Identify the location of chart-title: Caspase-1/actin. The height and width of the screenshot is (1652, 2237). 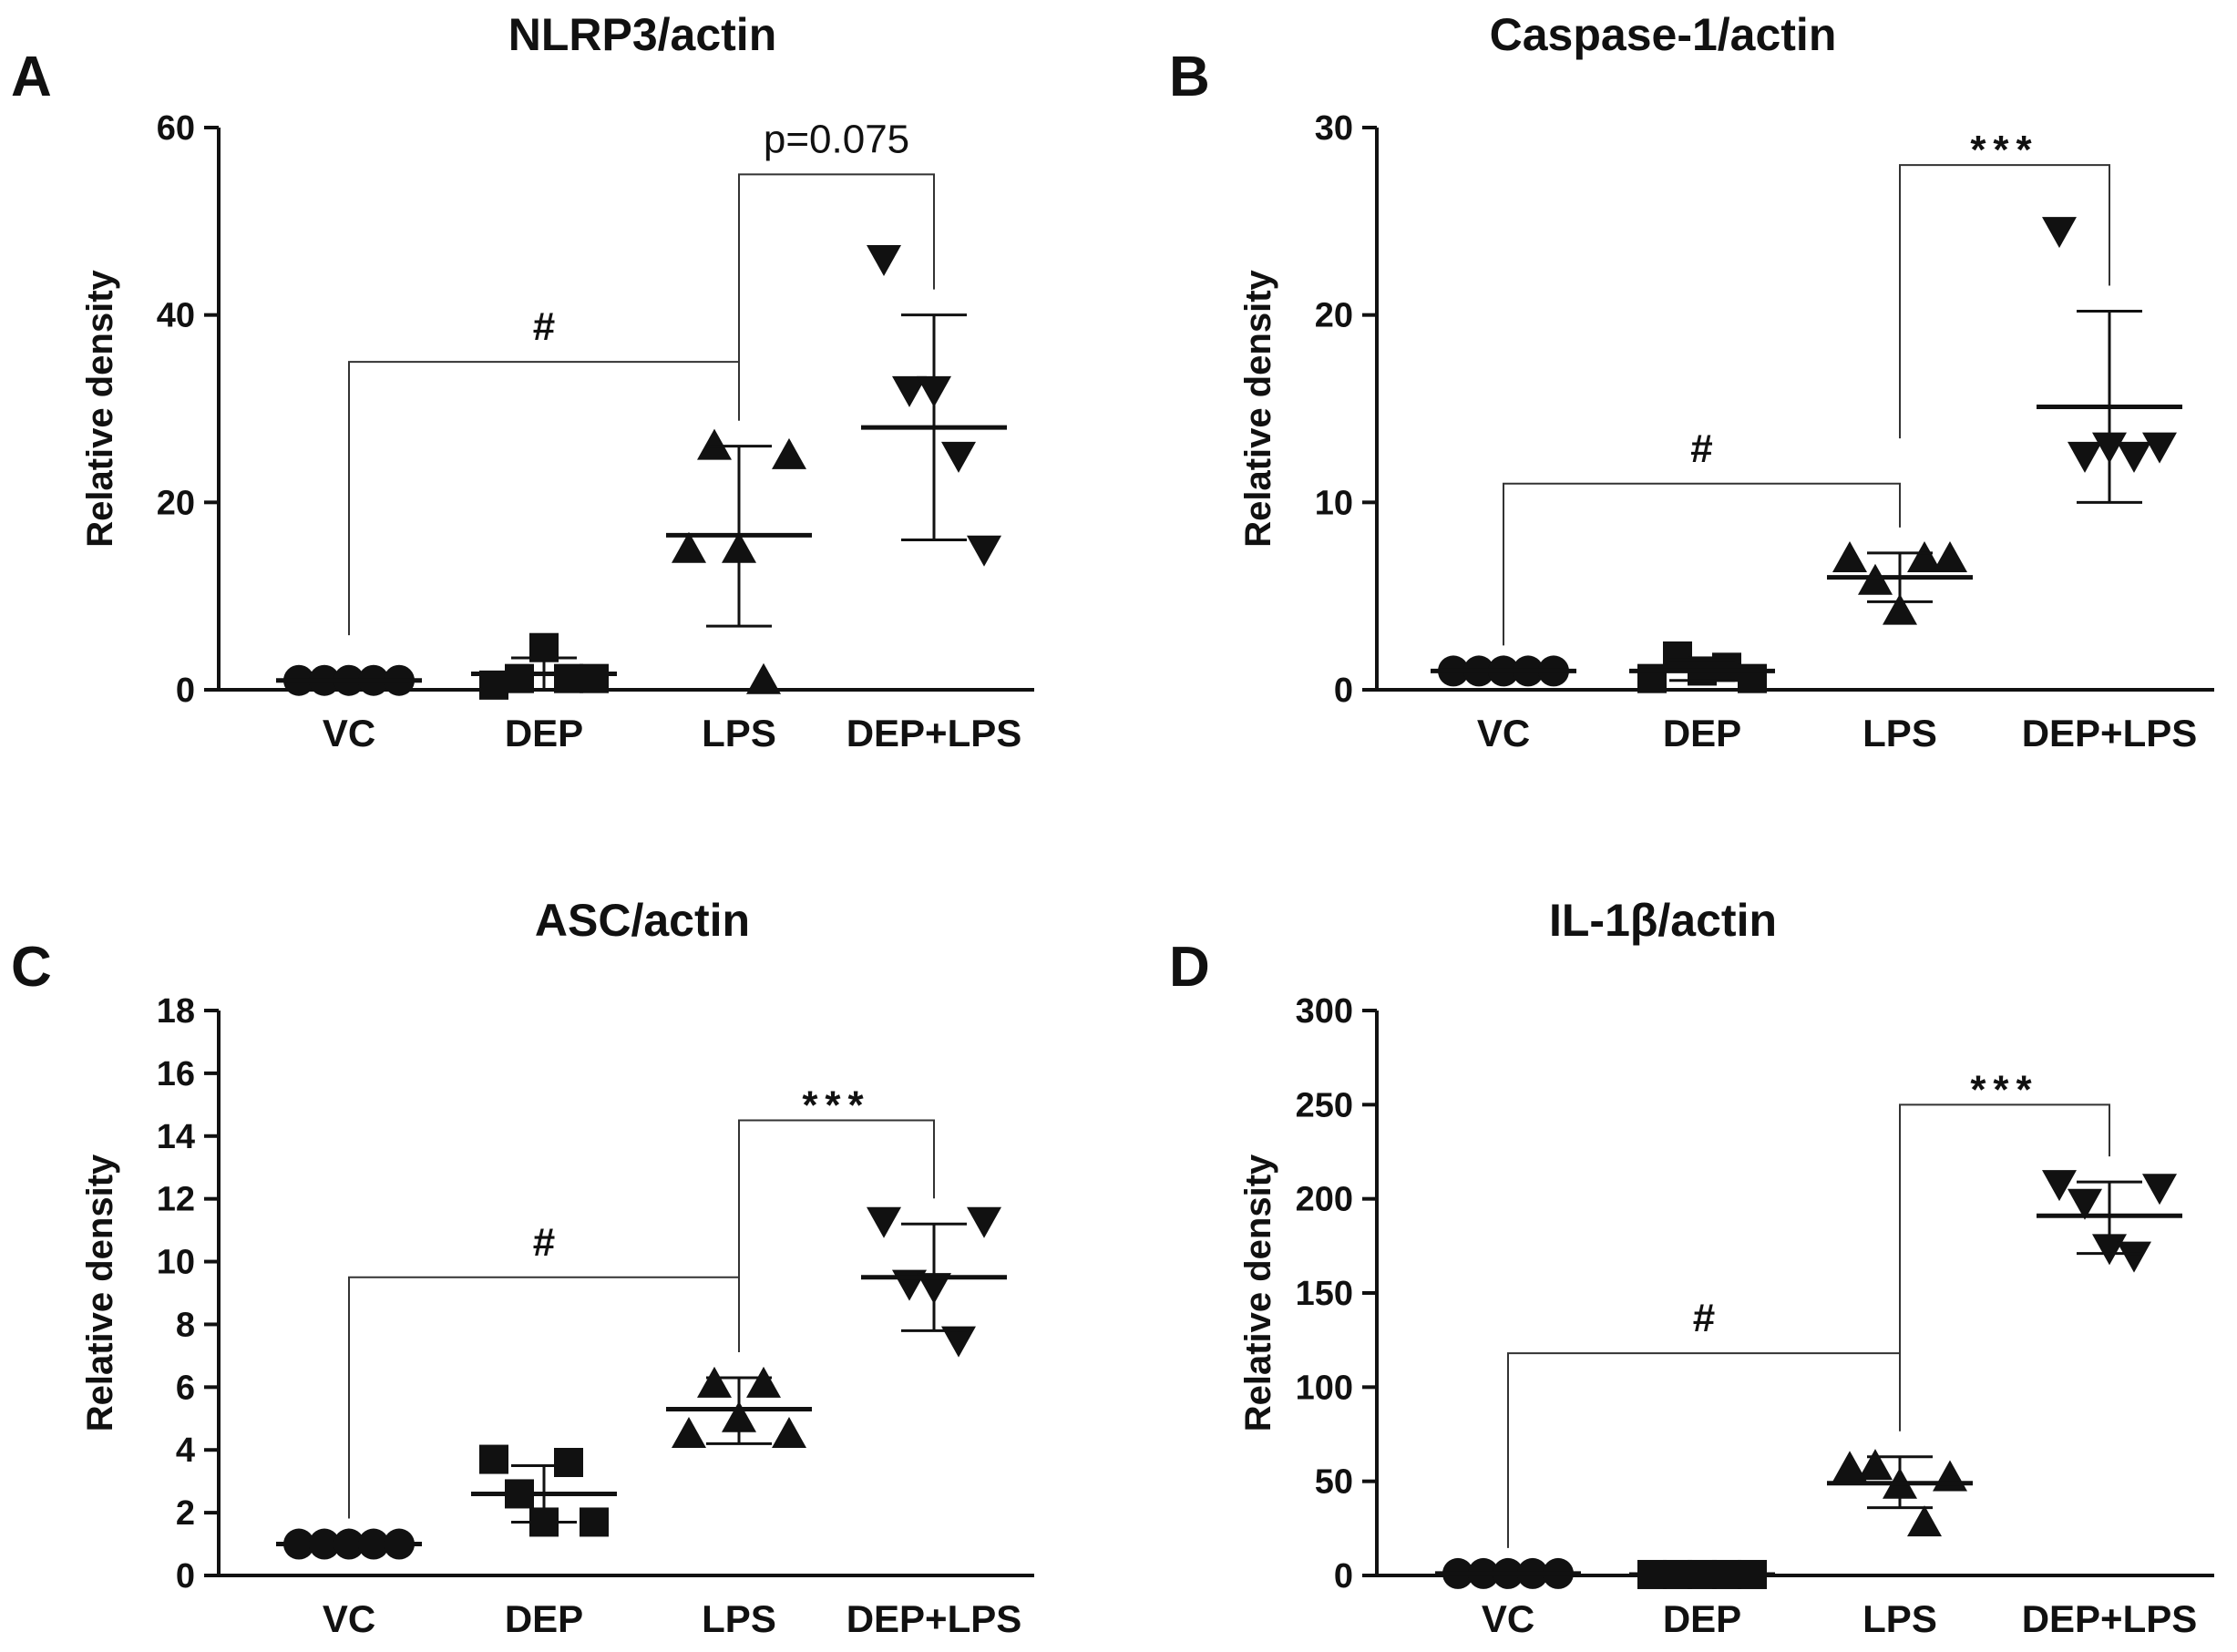
(1663, 34).